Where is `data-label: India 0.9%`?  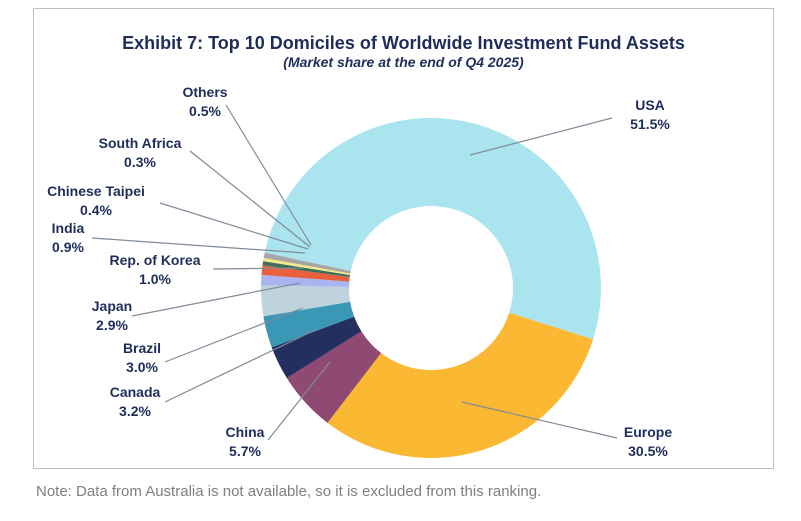
data-label: India 0.9% is located at coordinates (68, 238).